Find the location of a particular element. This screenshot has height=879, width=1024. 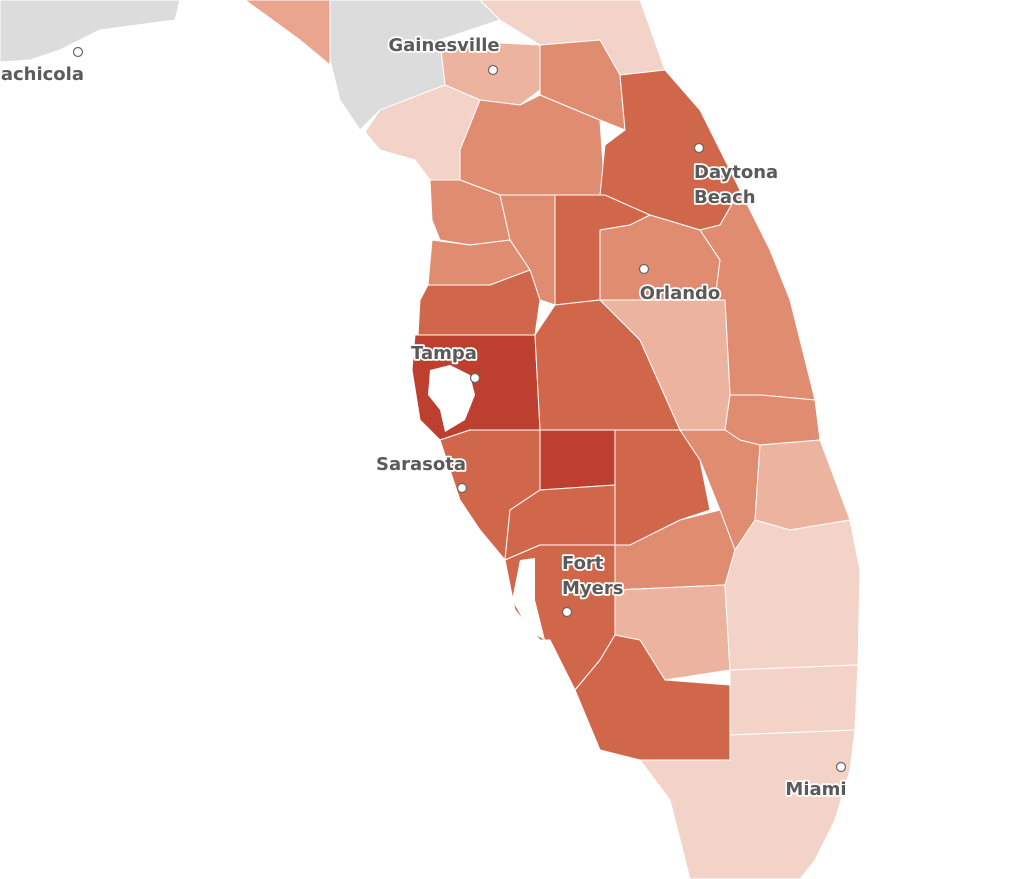

city-label: Apalachicola is located at coordinates (42, 74).